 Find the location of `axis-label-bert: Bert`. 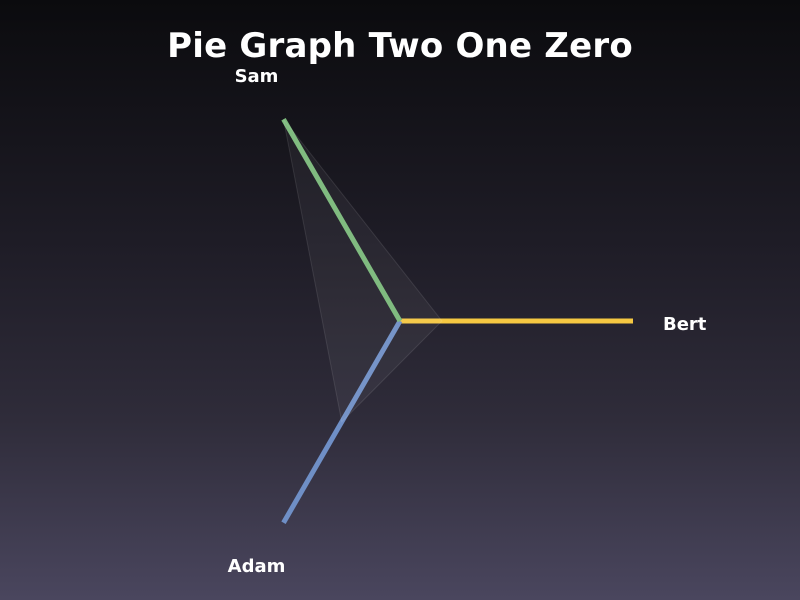

axis-label-bert: Bert is located at coordinates (685, 324).